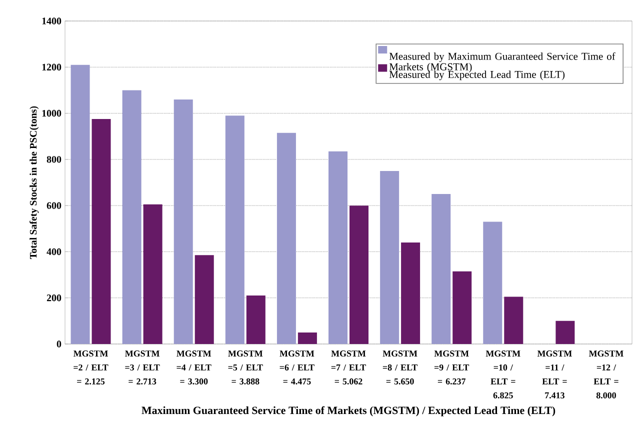  What do you see at coordinates (52, 67) in the screenshot?
I see `y-tick-label: 1200` at bounding box center [52, 67].